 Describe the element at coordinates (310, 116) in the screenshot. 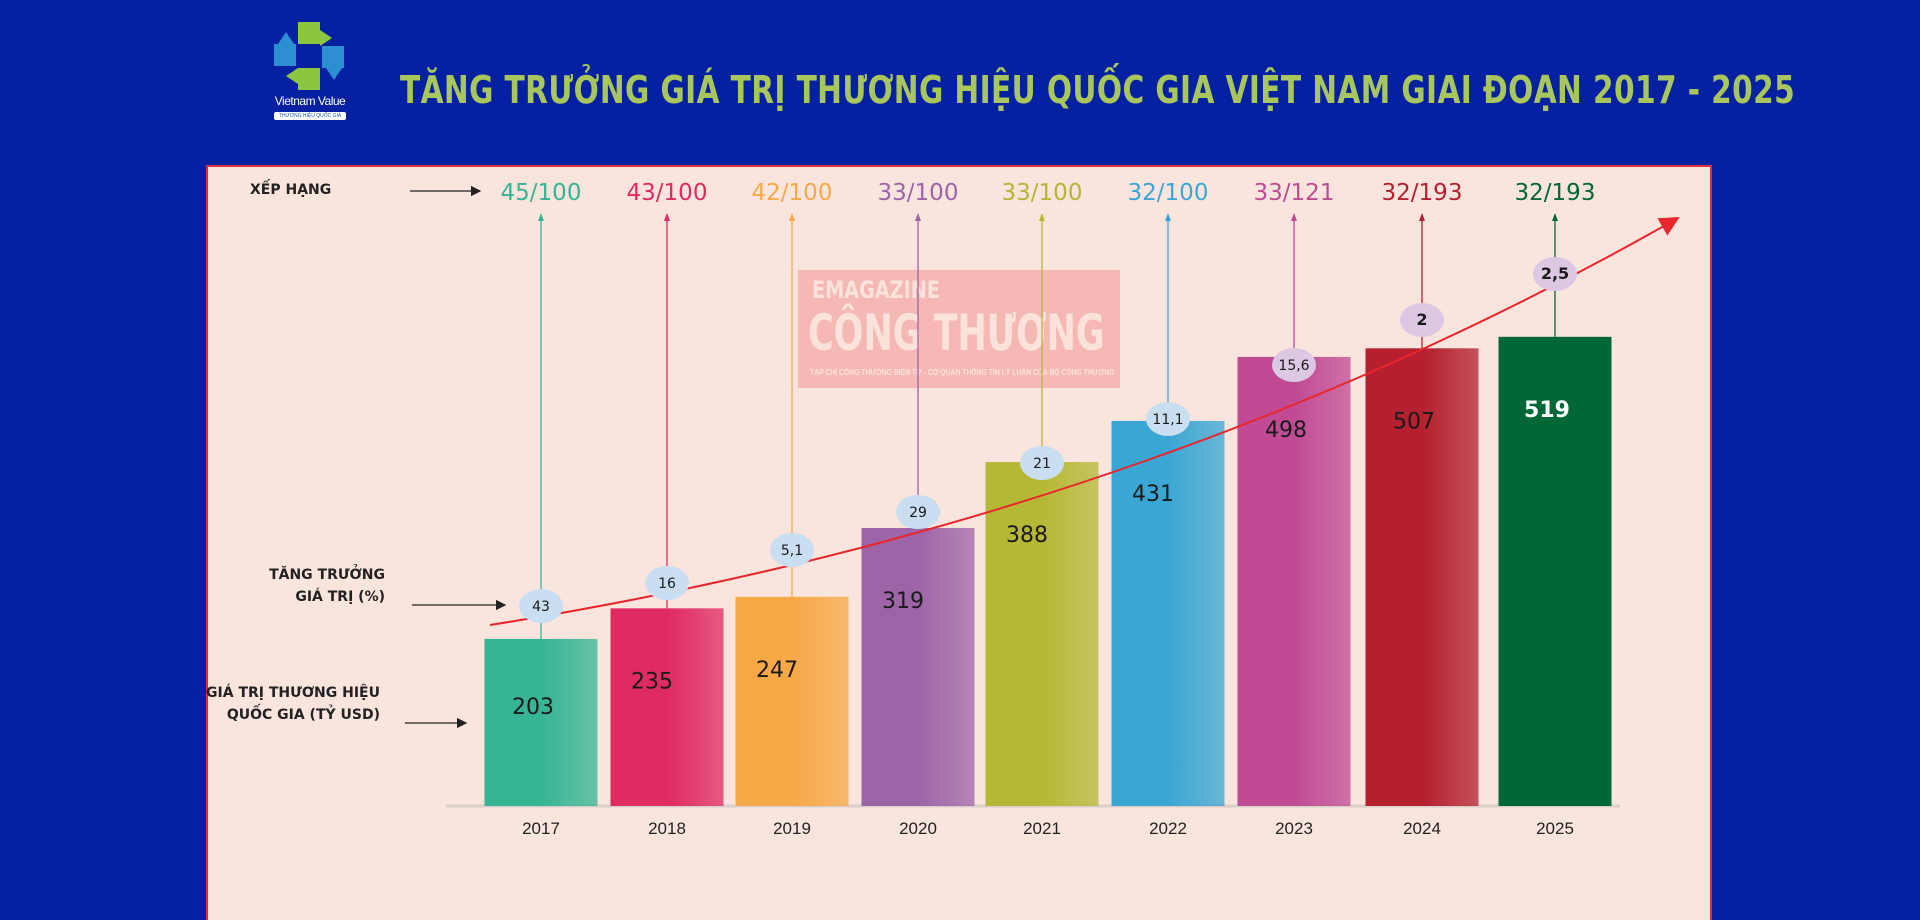

I see `logo-tagline: THƯƠNG HIỆU QUỐC GIA` at that location.